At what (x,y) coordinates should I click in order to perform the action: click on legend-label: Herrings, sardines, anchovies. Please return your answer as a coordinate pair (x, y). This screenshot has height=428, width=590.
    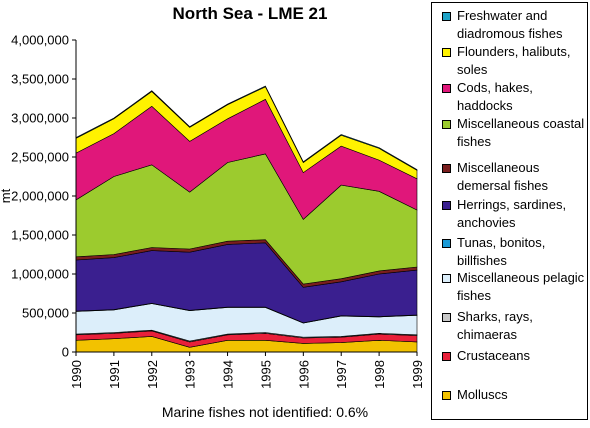
    Looking at the image, I should click on (512, 213).